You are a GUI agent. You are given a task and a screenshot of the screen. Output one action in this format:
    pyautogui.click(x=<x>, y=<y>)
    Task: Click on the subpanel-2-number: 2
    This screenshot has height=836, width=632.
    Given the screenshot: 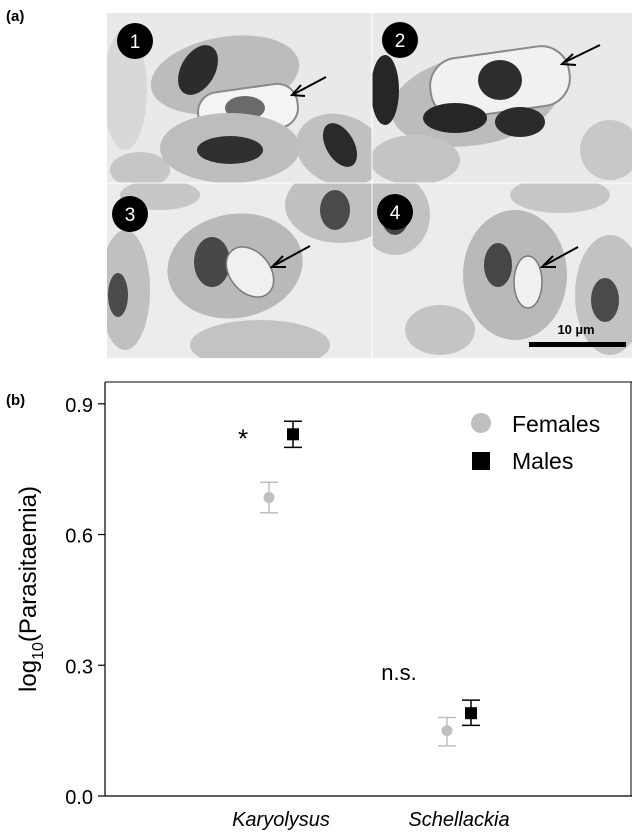 What is the action you would take?
    pyautogui.click(x=400, y=41)
    